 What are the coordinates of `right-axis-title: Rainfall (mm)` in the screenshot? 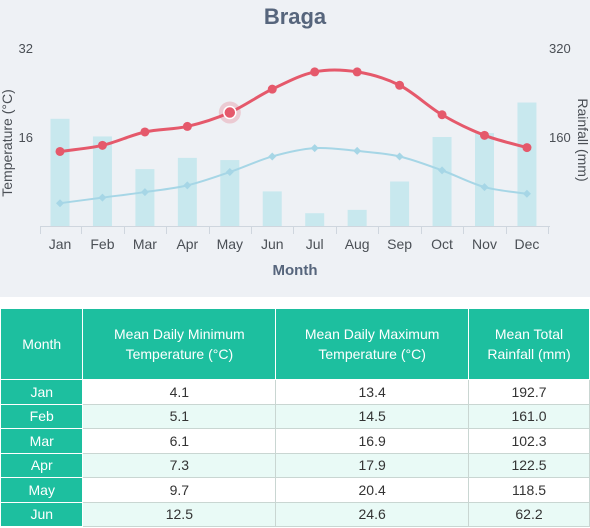 It's located at (582, 139).